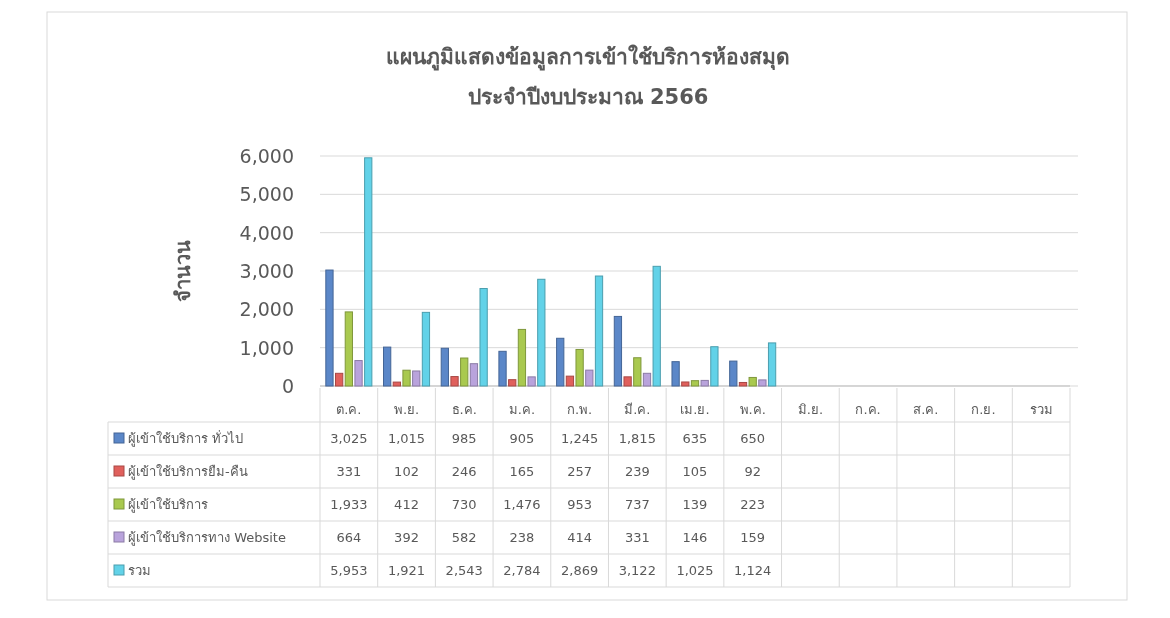 The width and height of the screenshot is (1170, 618). What do you see at coordinates (406, 570) in the screenshot?
I see `data-label: 1,921` at bounding box center [406, 570].